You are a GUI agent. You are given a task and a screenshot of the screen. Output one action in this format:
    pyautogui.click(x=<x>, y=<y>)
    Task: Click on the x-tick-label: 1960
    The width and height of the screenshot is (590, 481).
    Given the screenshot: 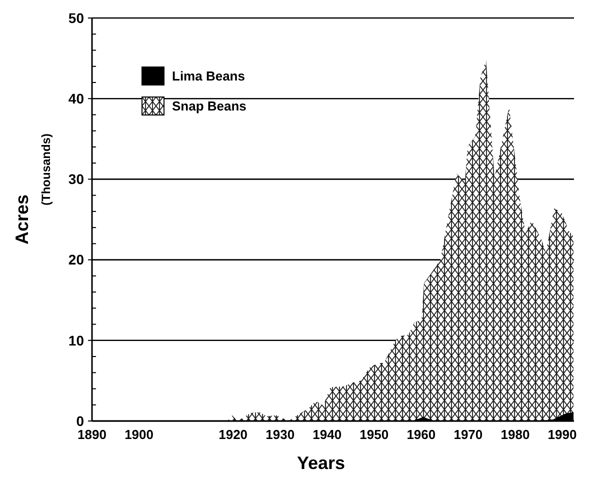 What is the action you would take?
    pyautogui.click(x=421, y=434)
    